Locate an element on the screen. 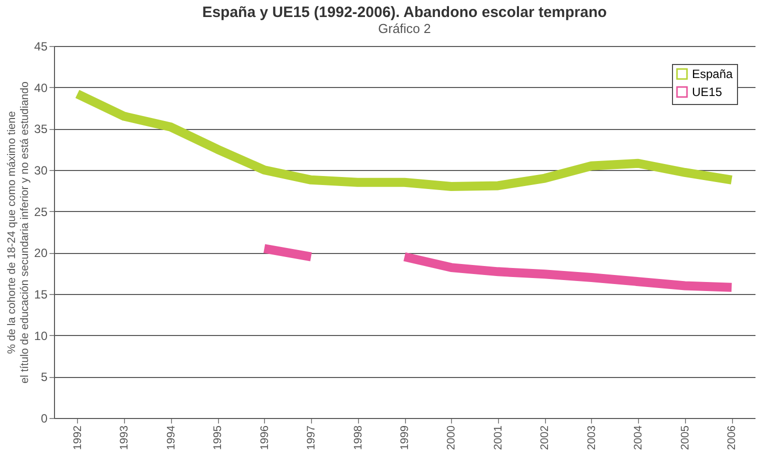  chart-title: España y UE15 (1992-2006). Abandono escolar temprano is located at coordinates (404, 12).